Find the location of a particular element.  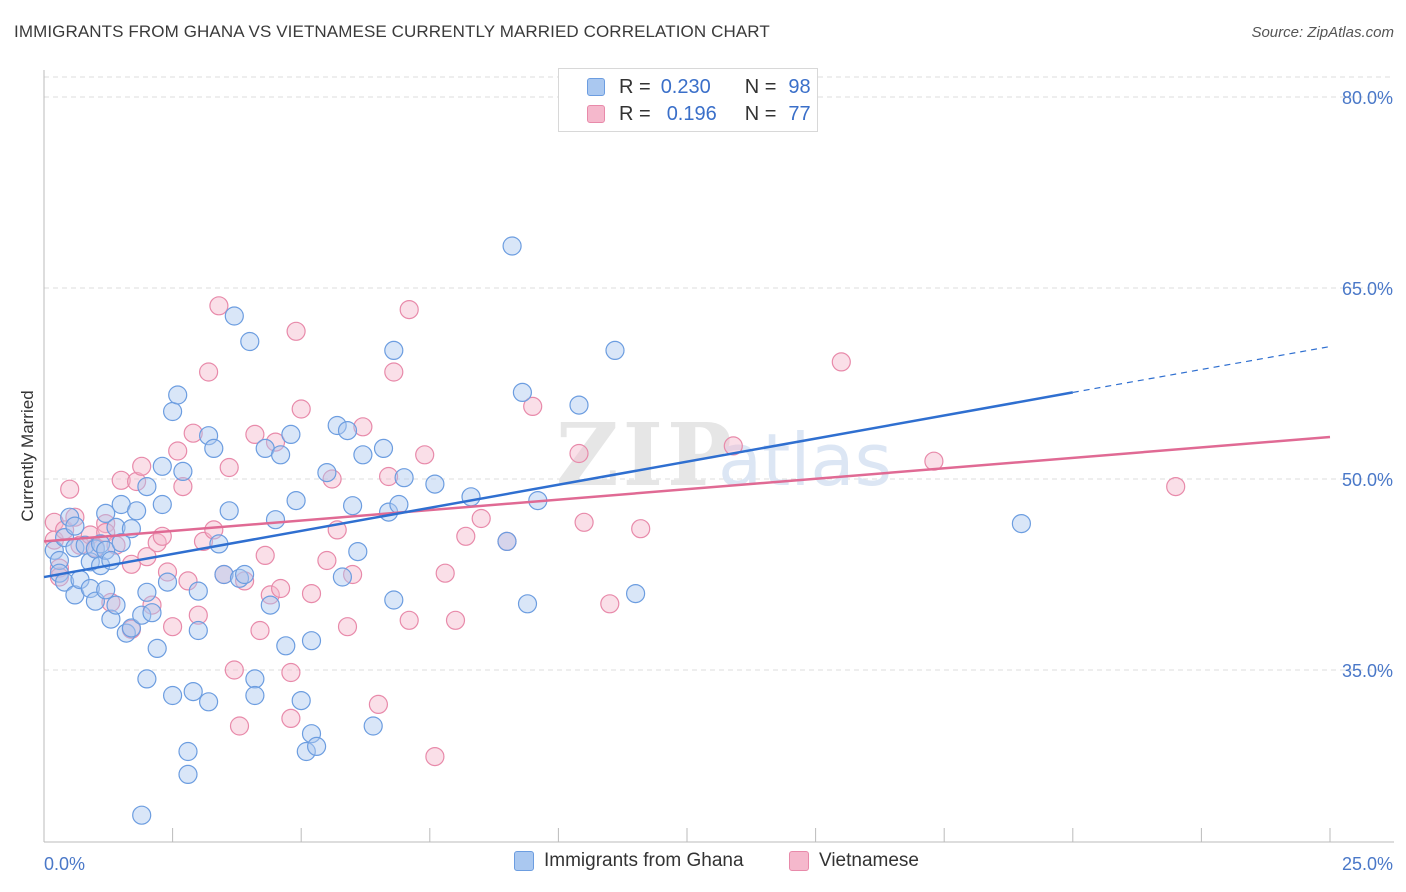

bottom-legend-ghana: Immigrants from Ghana is located at coordinates (629, 861).